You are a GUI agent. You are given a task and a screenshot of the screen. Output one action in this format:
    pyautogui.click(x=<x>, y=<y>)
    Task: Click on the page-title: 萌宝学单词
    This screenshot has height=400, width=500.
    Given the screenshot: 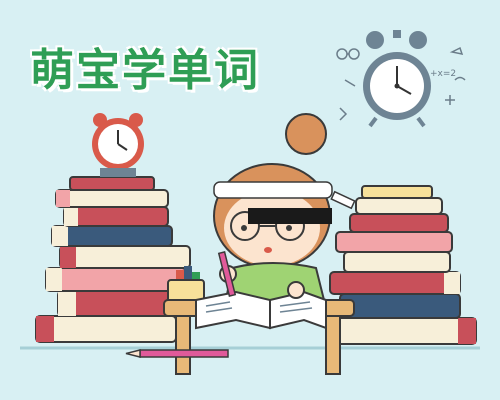 What is the action you would take?
    pyautogui.click(x=145, y=70)
    